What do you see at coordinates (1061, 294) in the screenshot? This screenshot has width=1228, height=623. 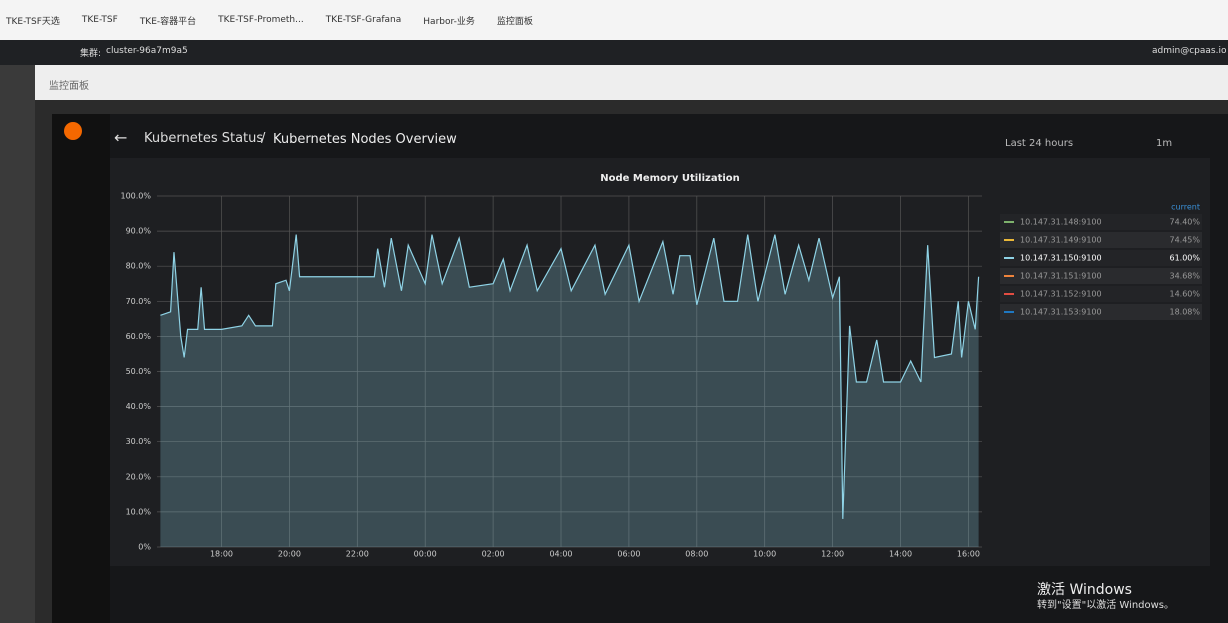 I see `legend-name: 10.147.31.152:9100` at bounding box center [1061, 294].